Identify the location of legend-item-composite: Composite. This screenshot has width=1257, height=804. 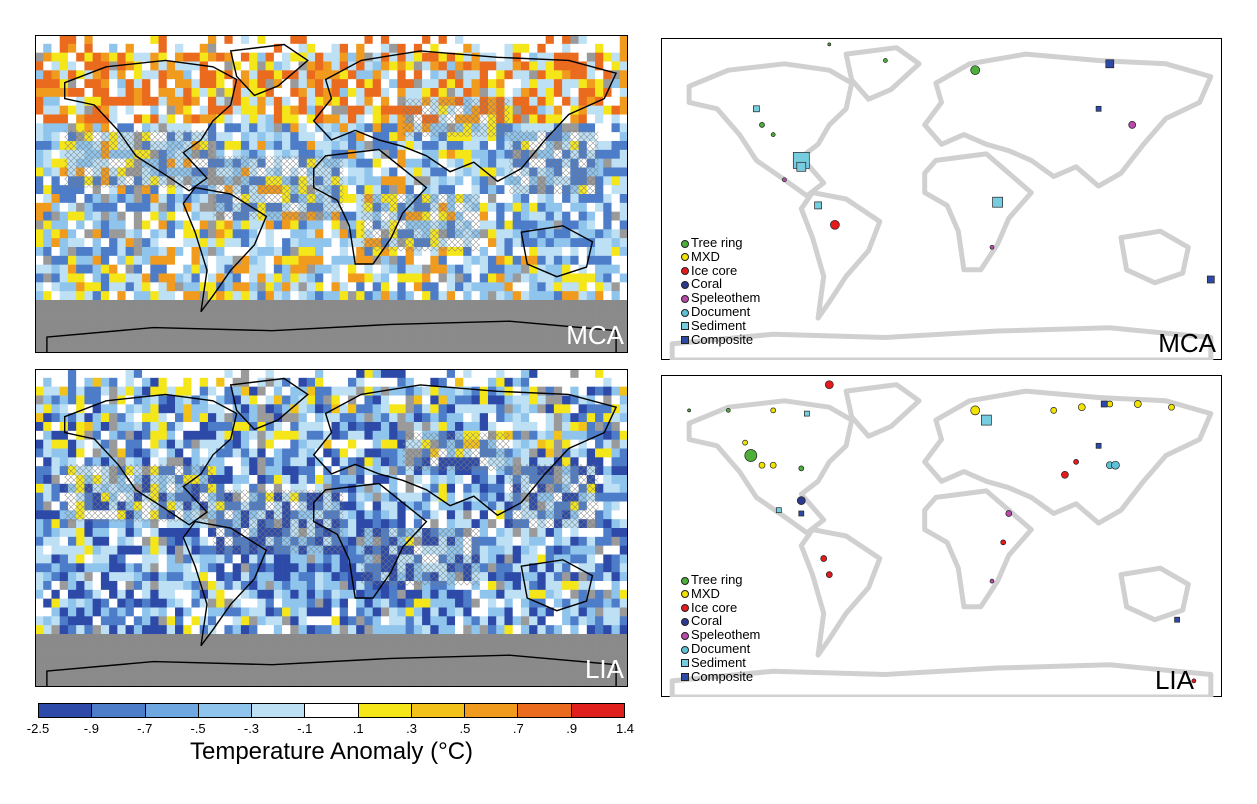
(720, 339).